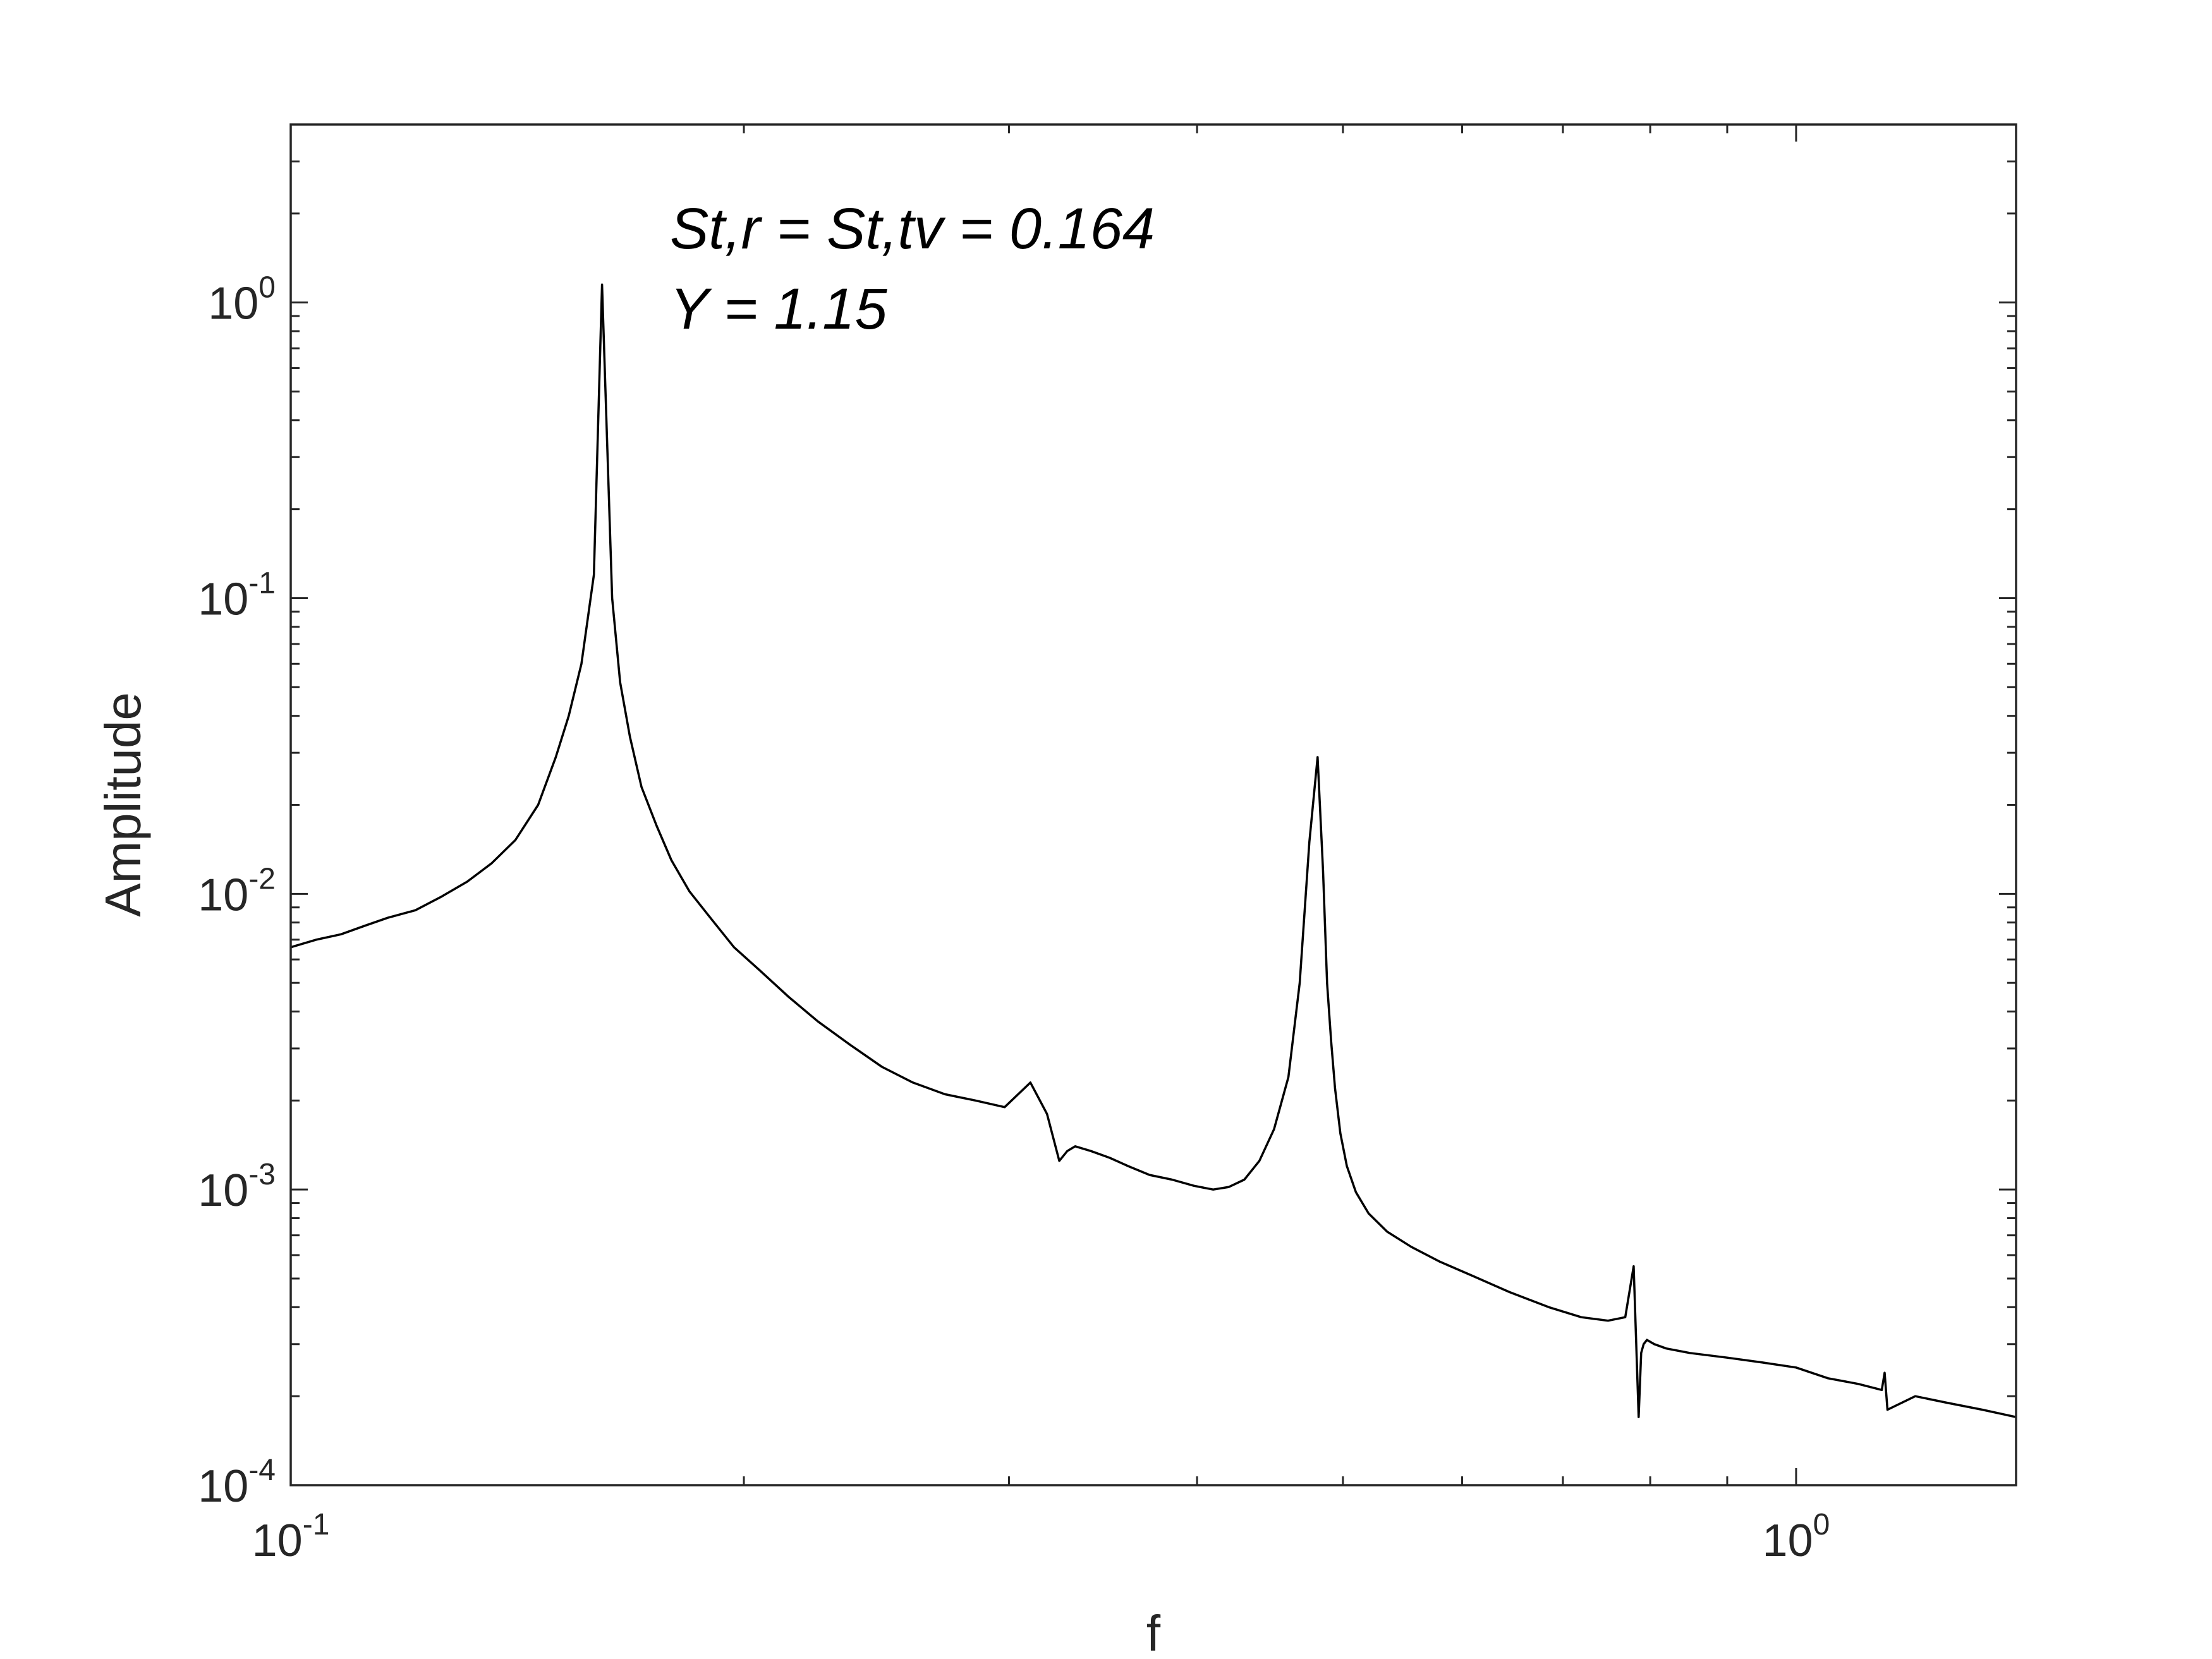  Describe the element at coordinates (237, 1483) in the screenshot. I see `y-tick-label: 10⁻⁴` at that location.